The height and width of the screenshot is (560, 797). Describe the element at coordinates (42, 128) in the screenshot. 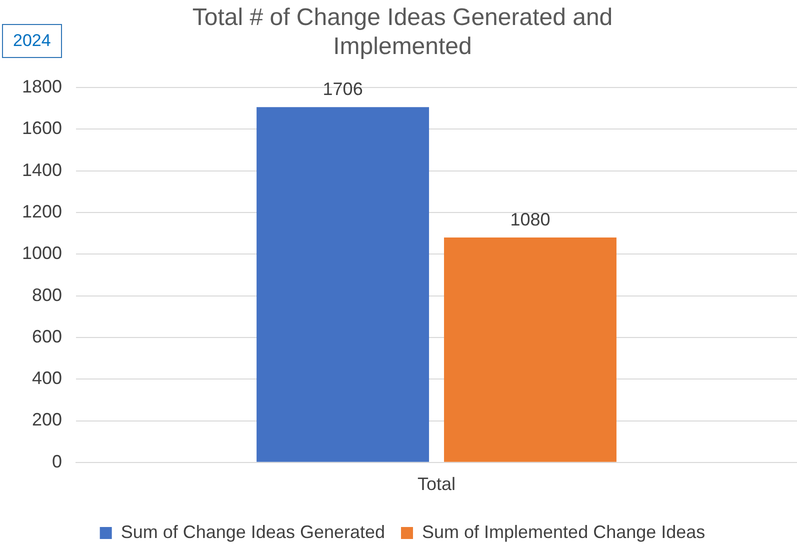

I see `y-tick-label: 1600` at that location.